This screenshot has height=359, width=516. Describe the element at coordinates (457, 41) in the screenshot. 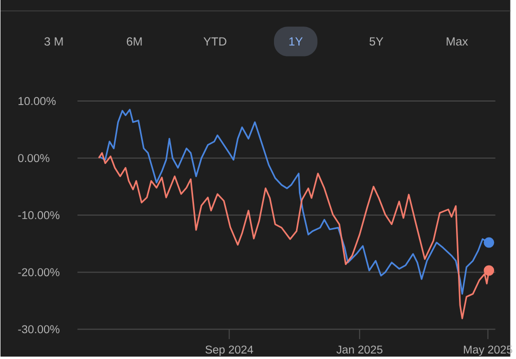

I see `text: Max` at that location.